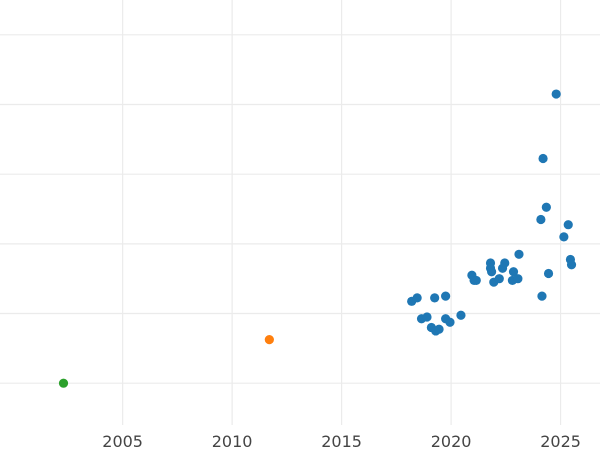 Image resolution: width=600 pixels, height=450 pixels. I want to click on x-tick-label: 2015, so click(341, 441).